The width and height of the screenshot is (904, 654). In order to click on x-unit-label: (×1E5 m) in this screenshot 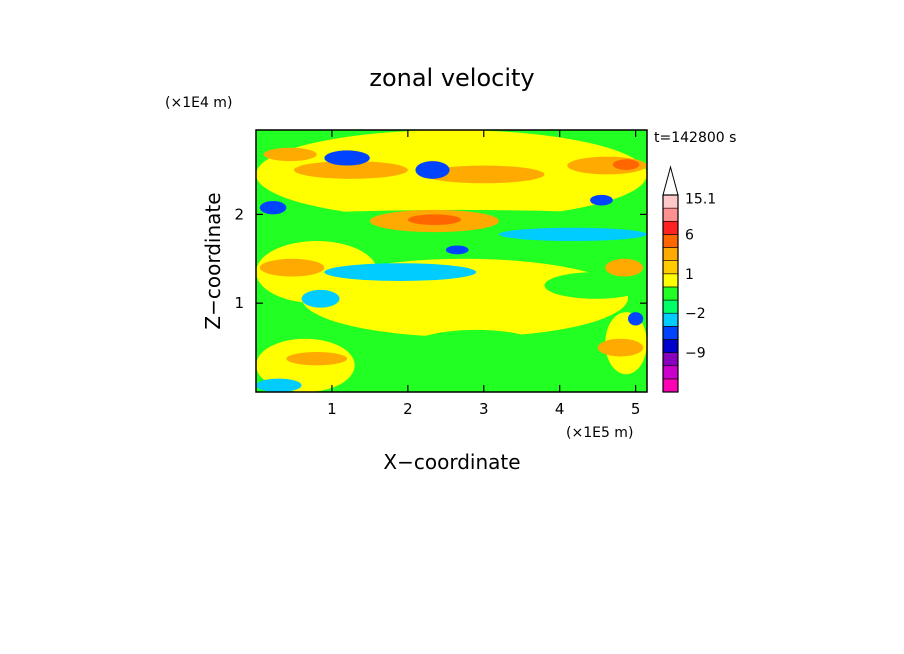, I will do `click(599, 433)`.